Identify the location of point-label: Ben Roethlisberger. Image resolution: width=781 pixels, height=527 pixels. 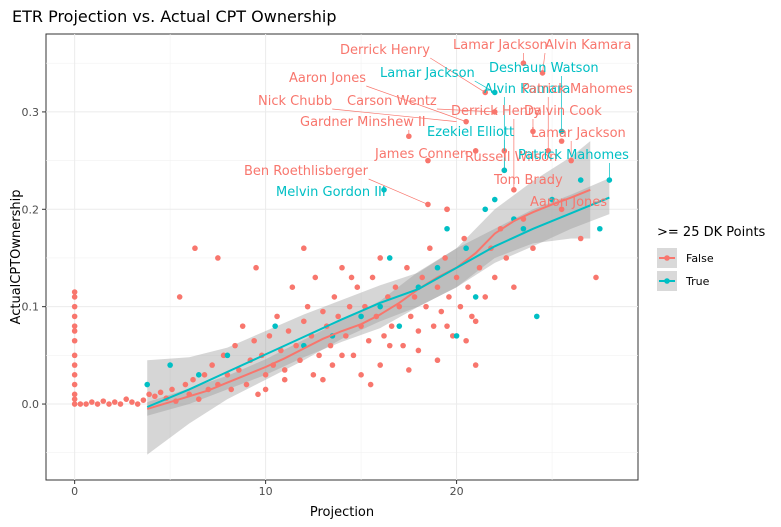
(306, 171).